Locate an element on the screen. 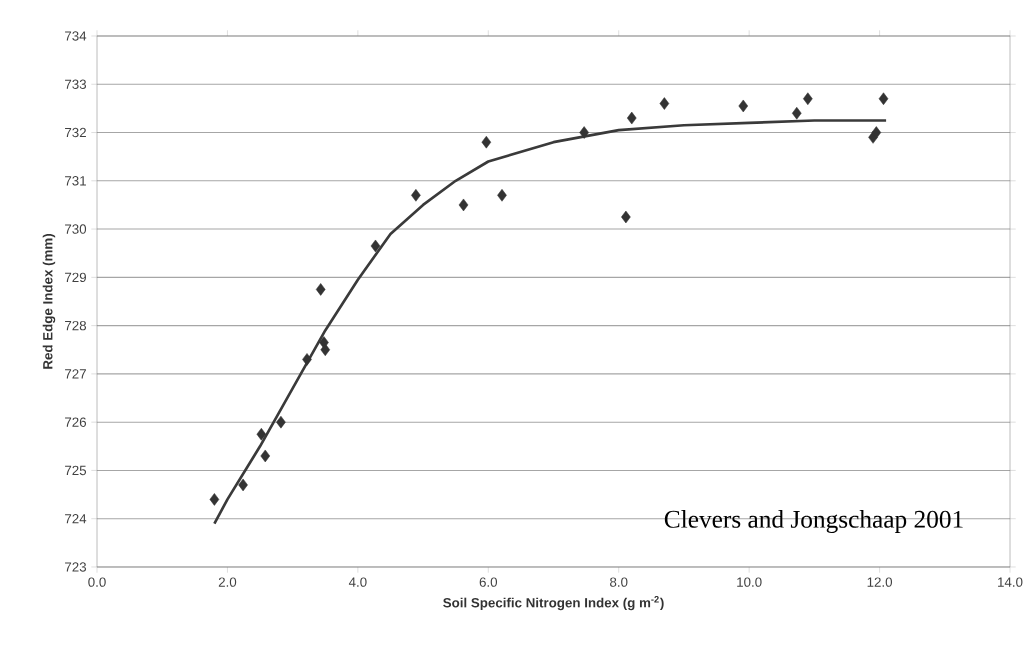 This screenshot has width=1027, height=659. x-tick-label: 8.0 is located at coordinates (619, 582).